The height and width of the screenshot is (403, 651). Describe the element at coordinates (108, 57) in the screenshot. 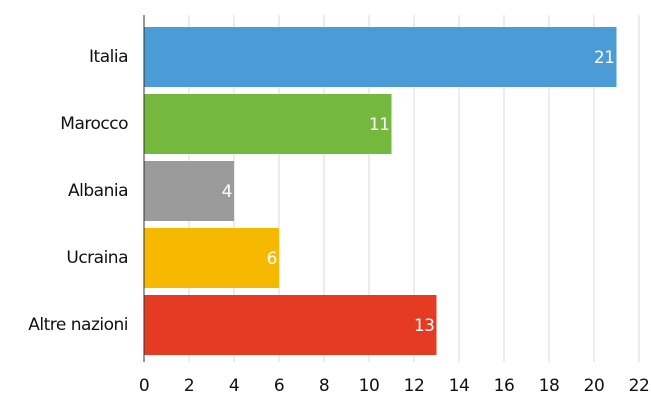

I see `y-tick-label: Italia` at that location.